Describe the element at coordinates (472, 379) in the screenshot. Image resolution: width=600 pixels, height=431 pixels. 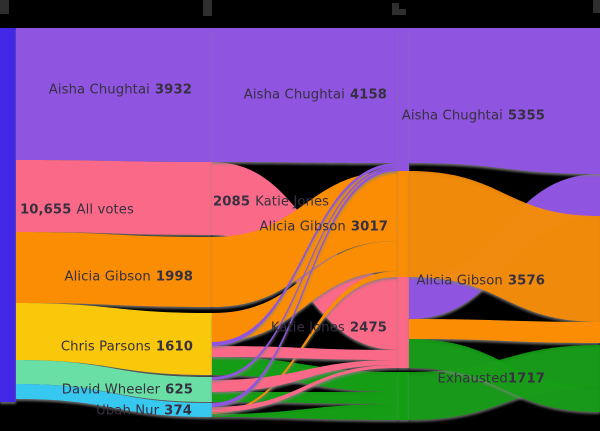
I see `label-candidate-name: Exhausted` at that location.